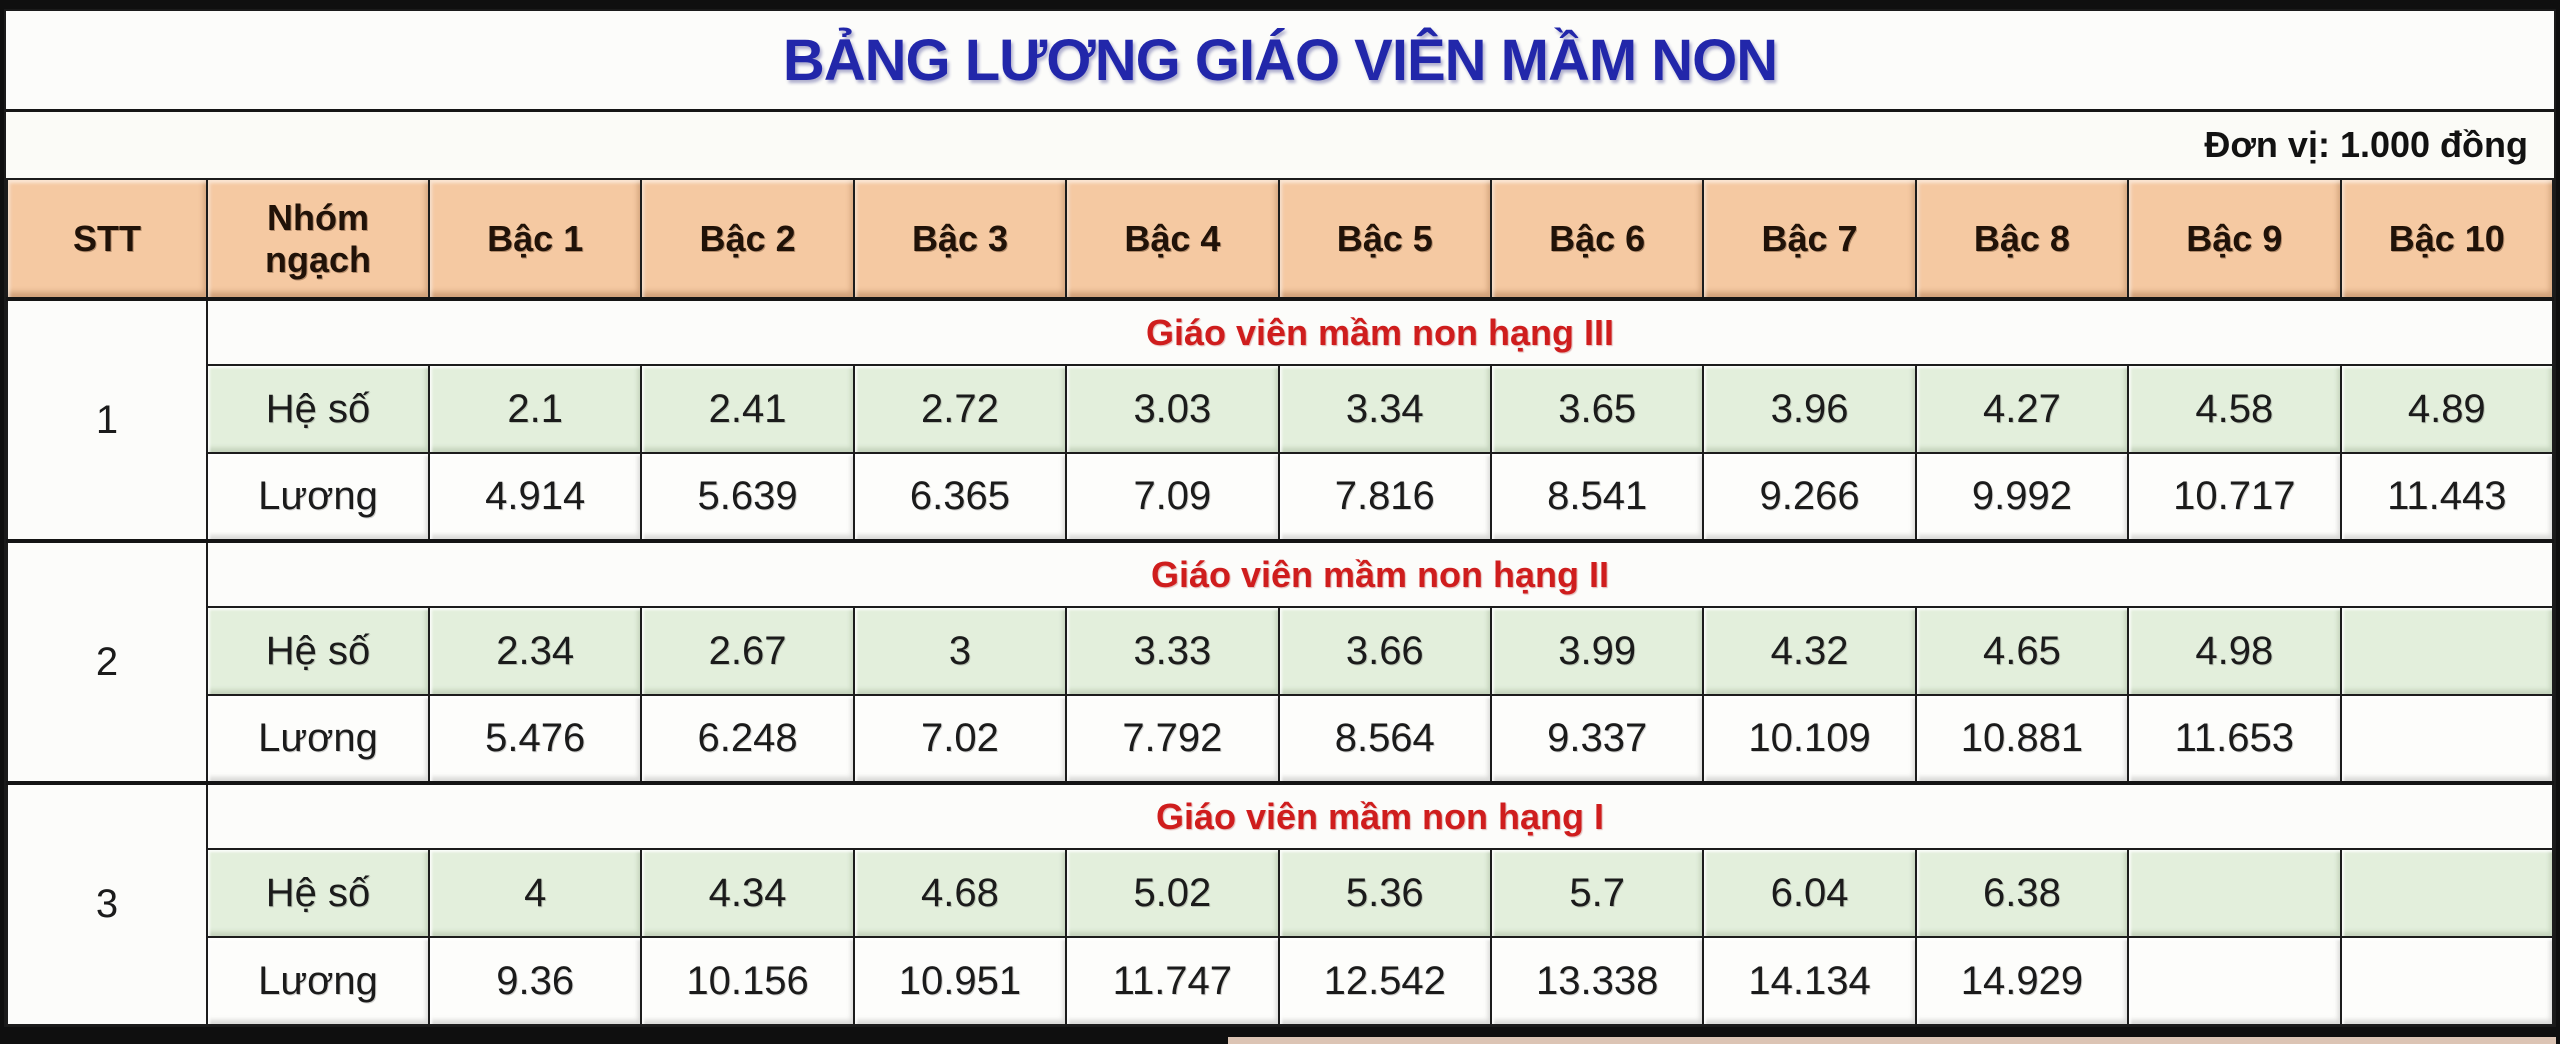 The width and height of the screenshot is (2560, 1044). What do you see at coordinates (747, 981) in the screenshot?
I see `value-cell: 10.156` at bounding box center [747, 981].